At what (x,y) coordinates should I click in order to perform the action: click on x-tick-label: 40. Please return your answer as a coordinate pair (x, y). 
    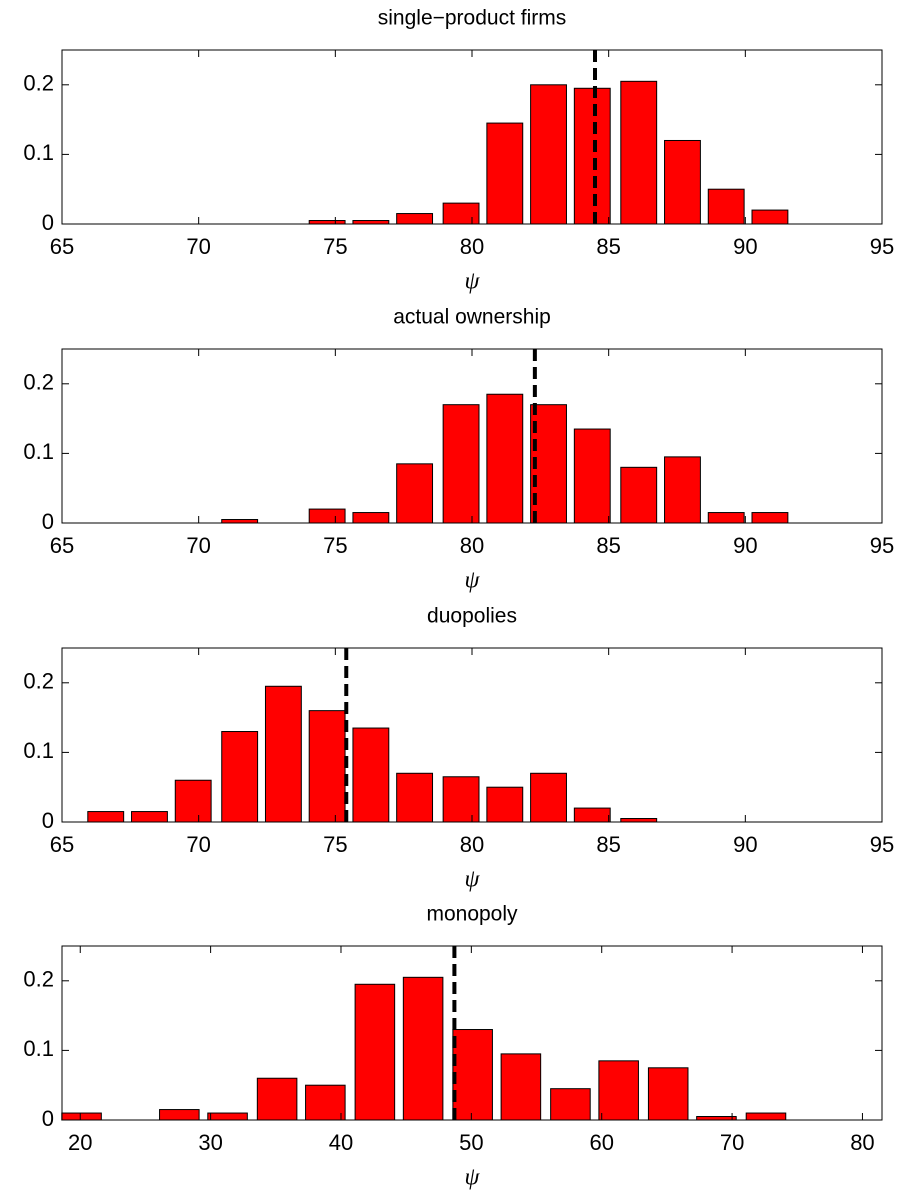
    Looking at the image, I should click on (341, 1142).